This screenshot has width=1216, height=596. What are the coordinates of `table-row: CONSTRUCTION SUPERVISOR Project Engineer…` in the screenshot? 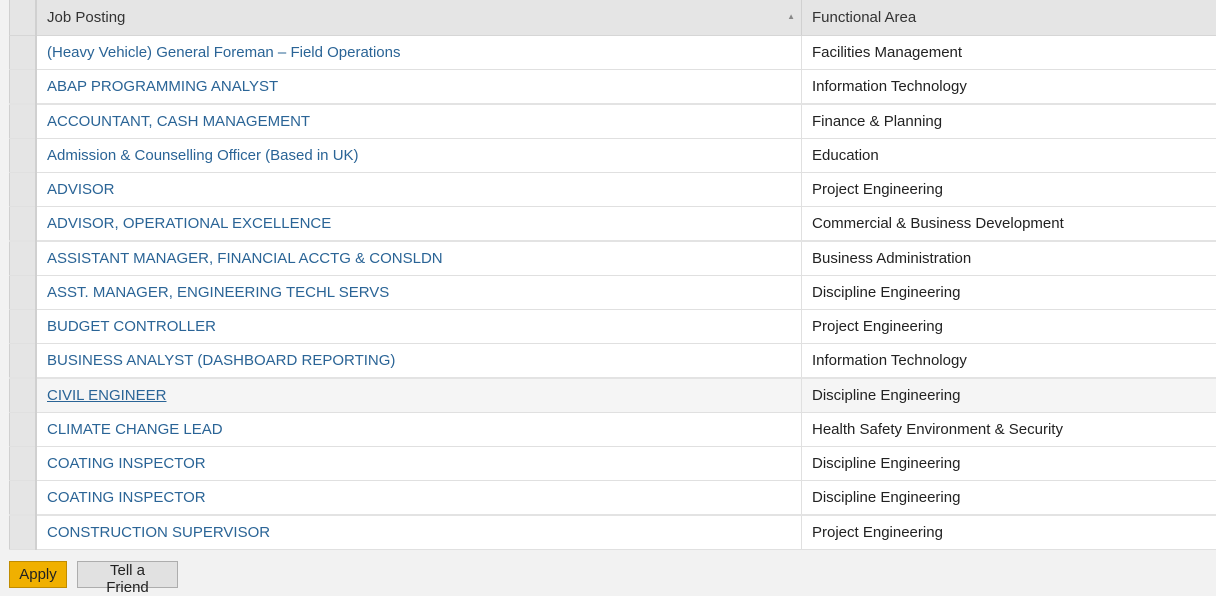 It's located at (613, 532).